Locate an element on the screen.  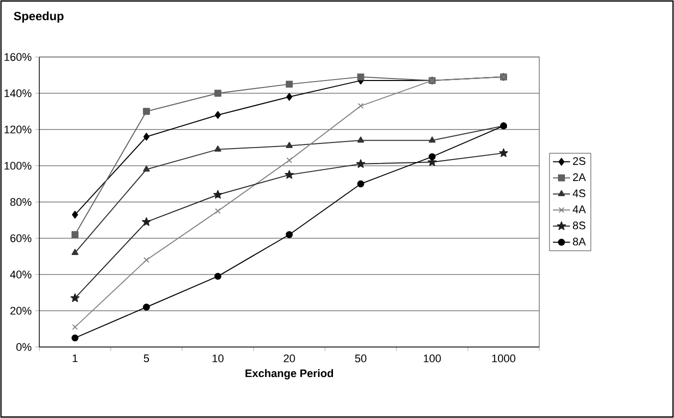
x-tick-label: 1 is located at coordinates (75, 358).